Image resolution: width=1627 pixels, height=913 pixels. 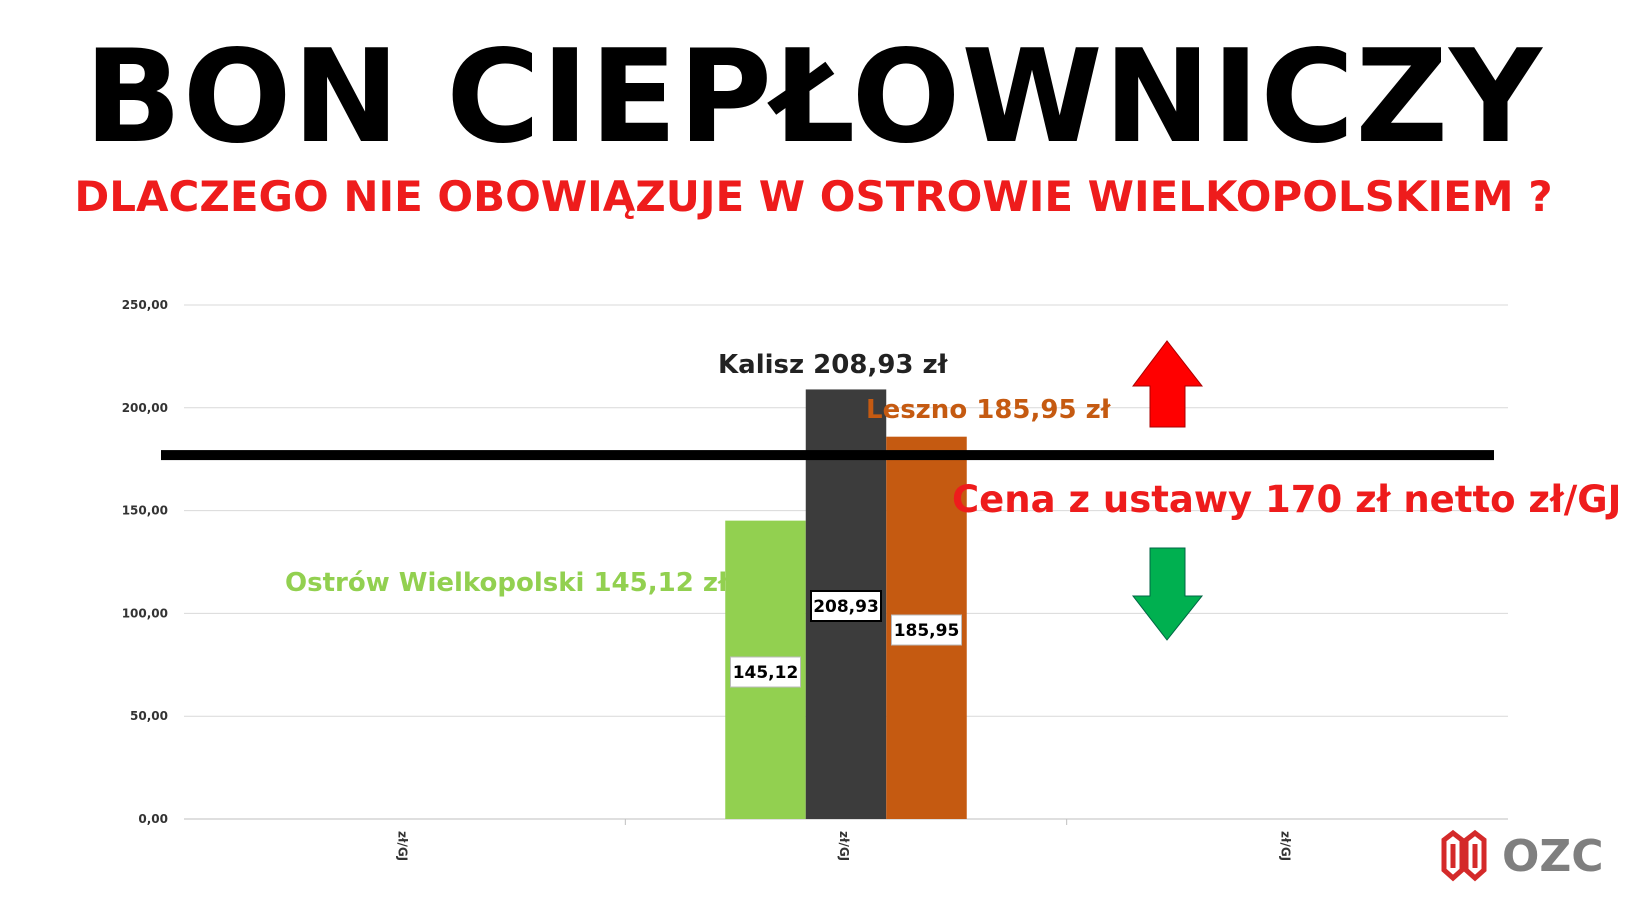 I want to click on y-tick-label: 200,00, so click(x=145, y=408).